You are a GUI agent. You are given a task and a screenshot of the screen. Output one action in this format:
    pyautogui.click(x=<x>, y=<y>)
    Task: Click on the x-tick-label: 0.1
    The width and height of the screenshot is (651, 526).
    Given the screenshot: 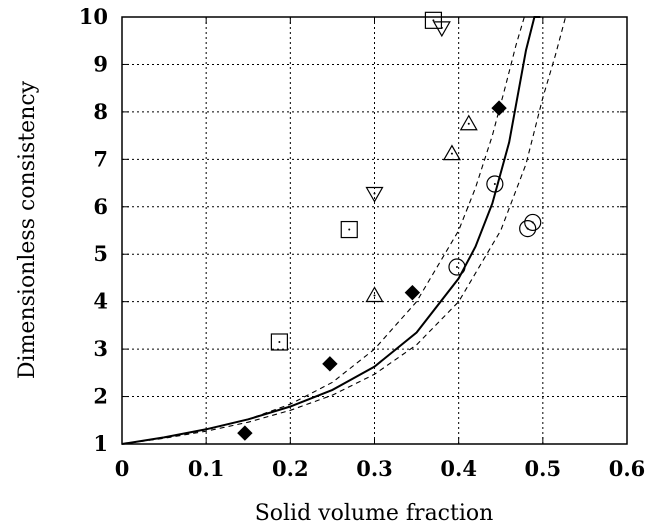 What is the action you would take?
    pyautogui.click(x=206, y=468)
    